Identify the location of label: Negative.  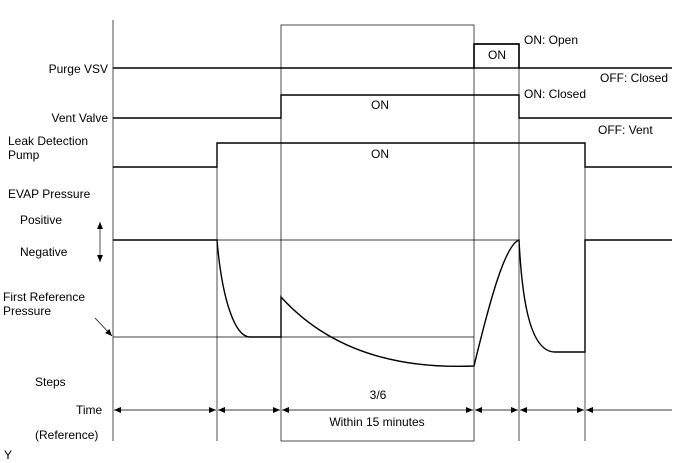
(44, 252).